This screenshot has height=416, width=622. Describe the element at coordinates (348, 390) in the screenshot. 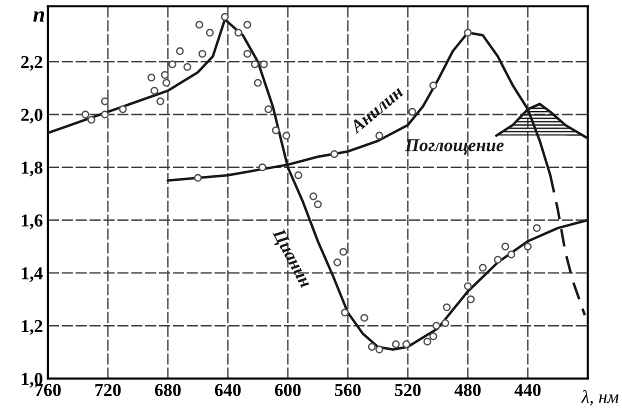

I see `x-tick-label: 560` at that location.